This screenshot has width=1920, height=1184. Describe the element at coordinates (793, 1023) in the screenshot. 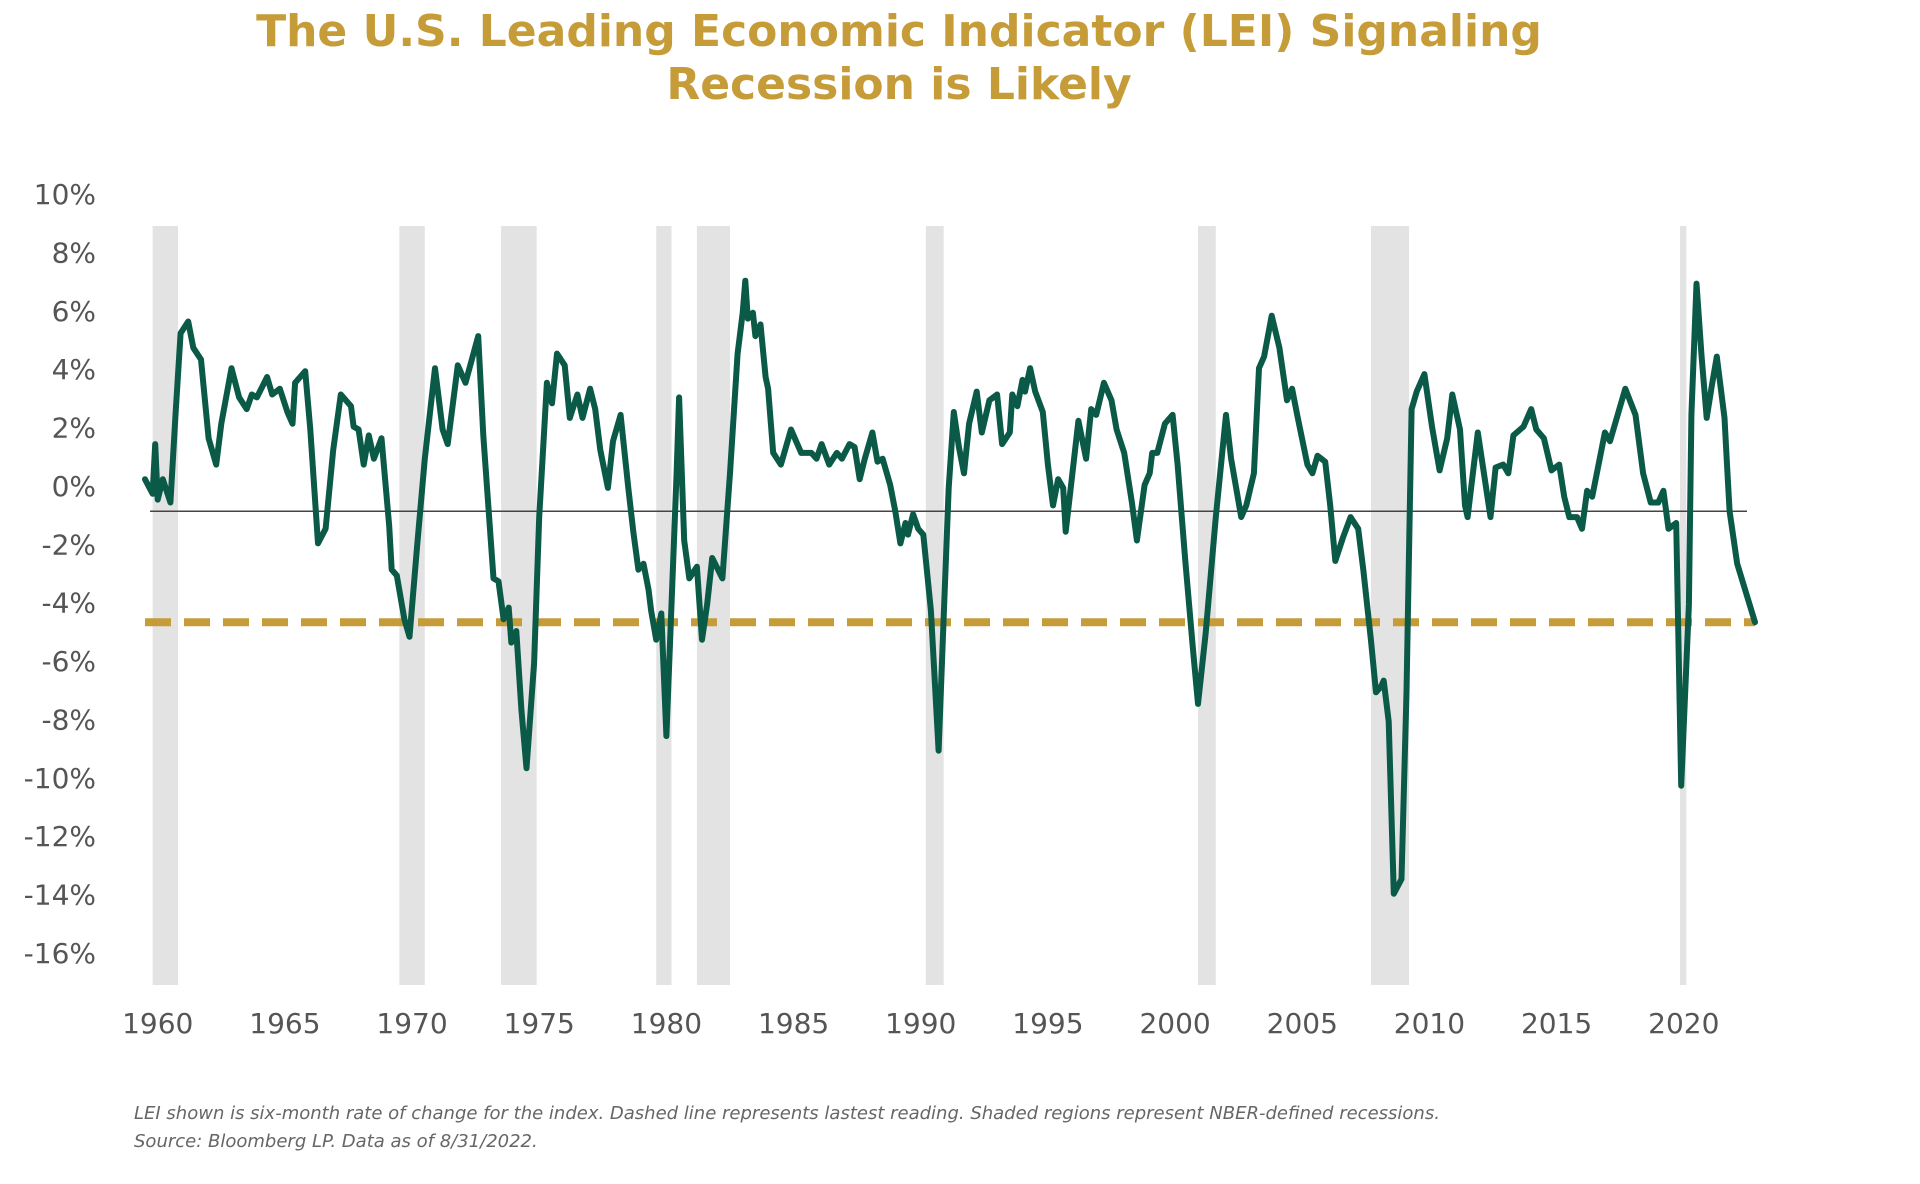

I see `x-tick-label: 1985` at that location.